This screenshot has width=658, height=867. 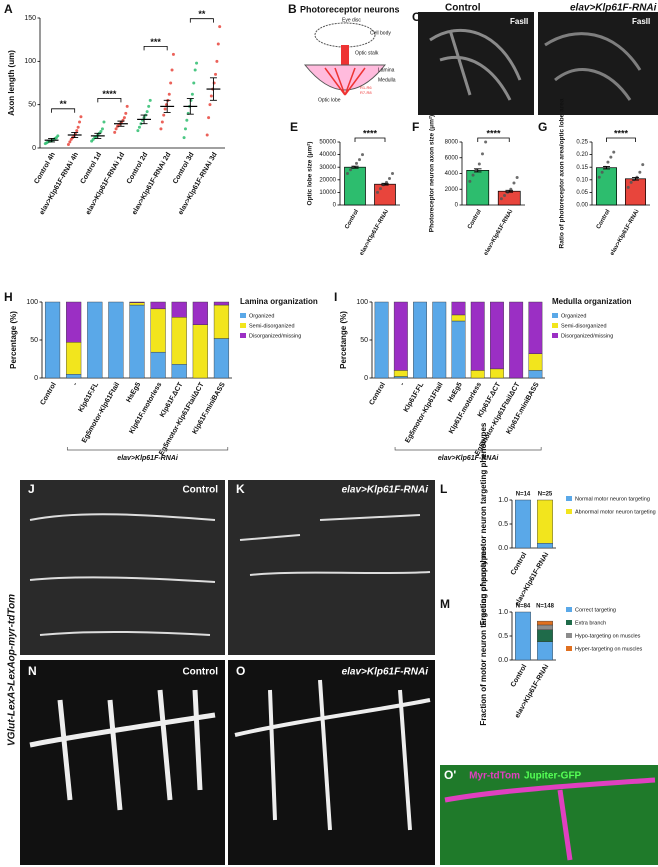 I want to click on image-label: Myr-tdTom, so click(x=494, y=776).